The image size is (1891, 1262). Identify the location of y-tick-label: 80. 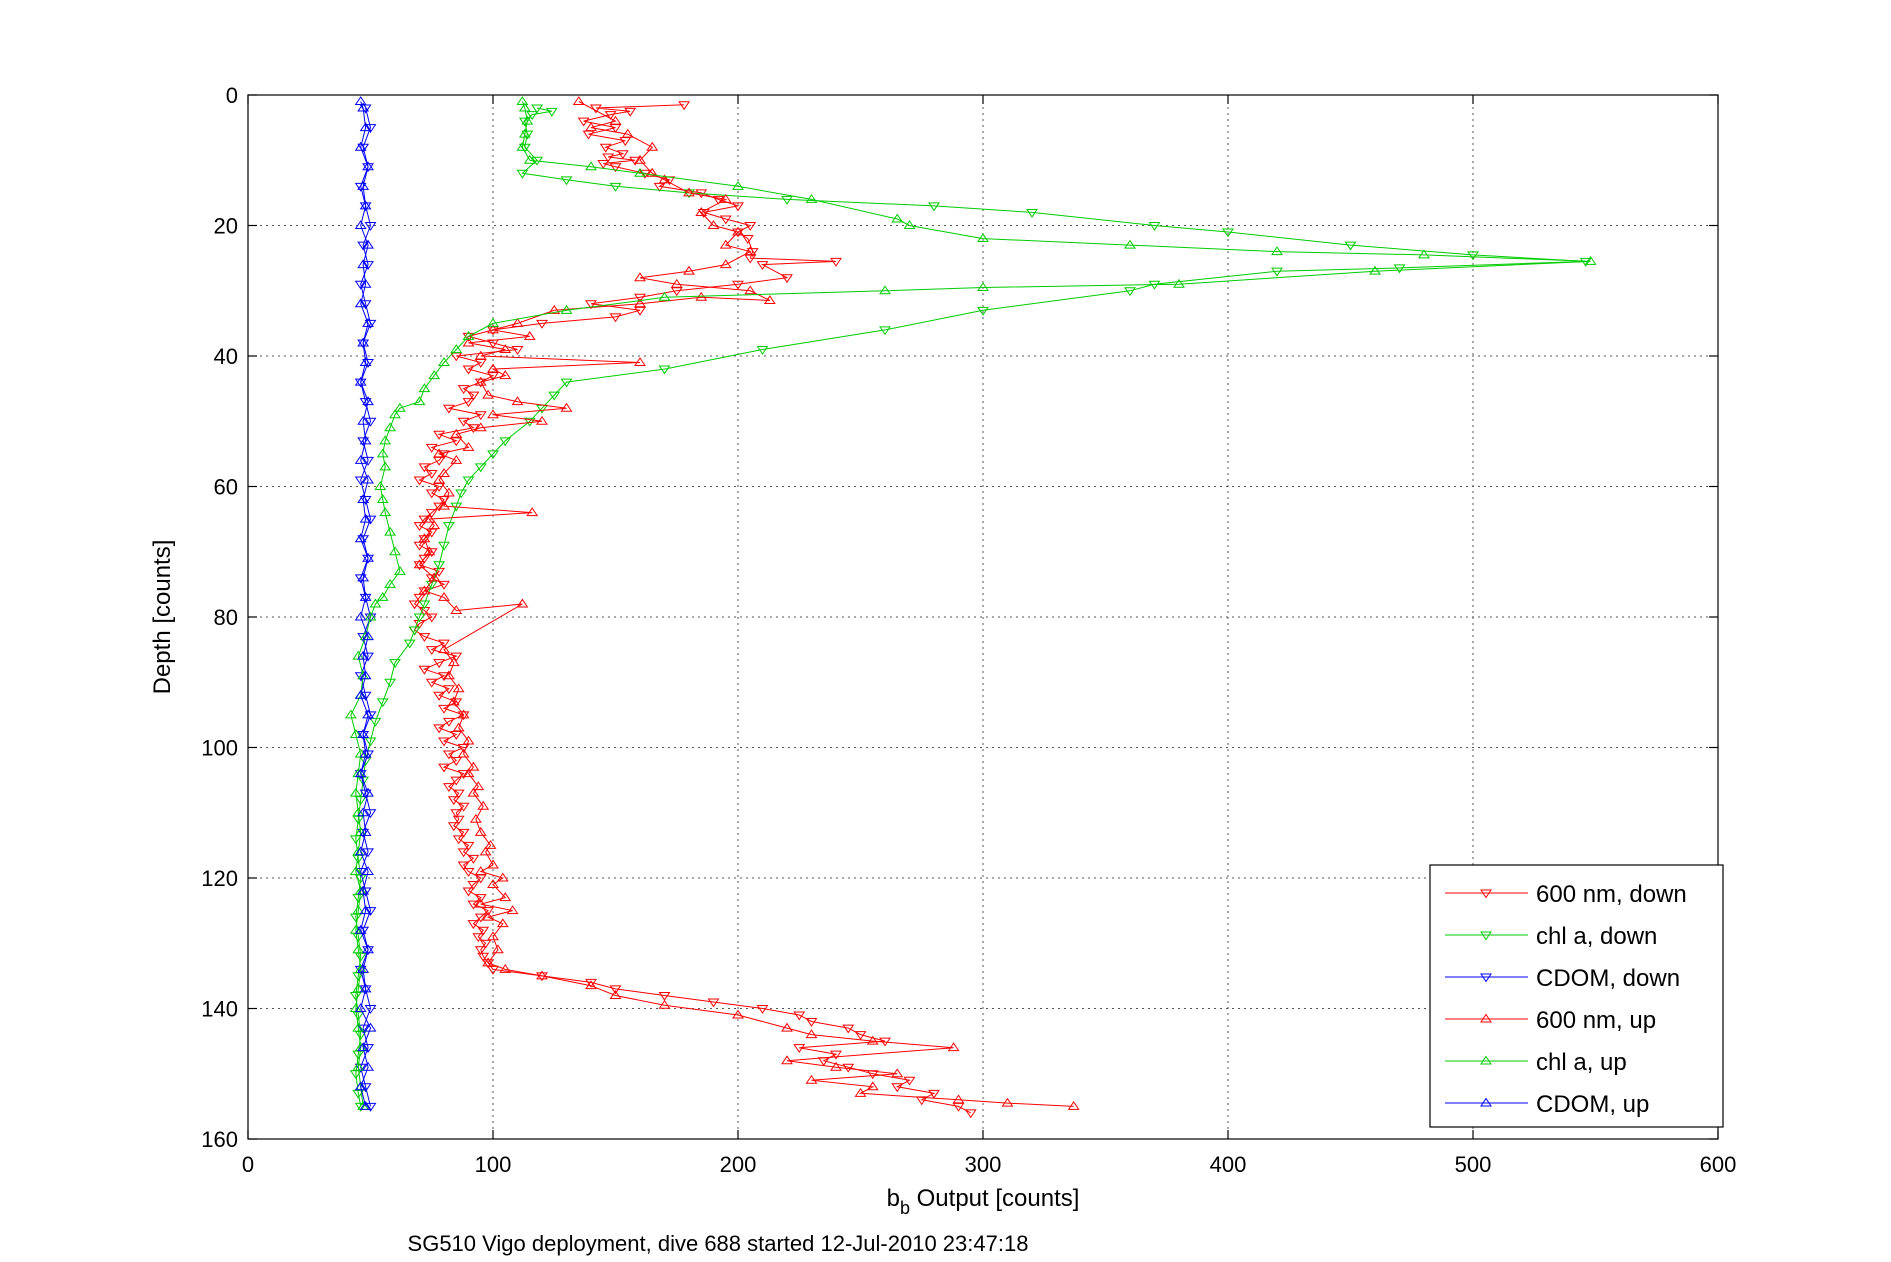
(226, 617).